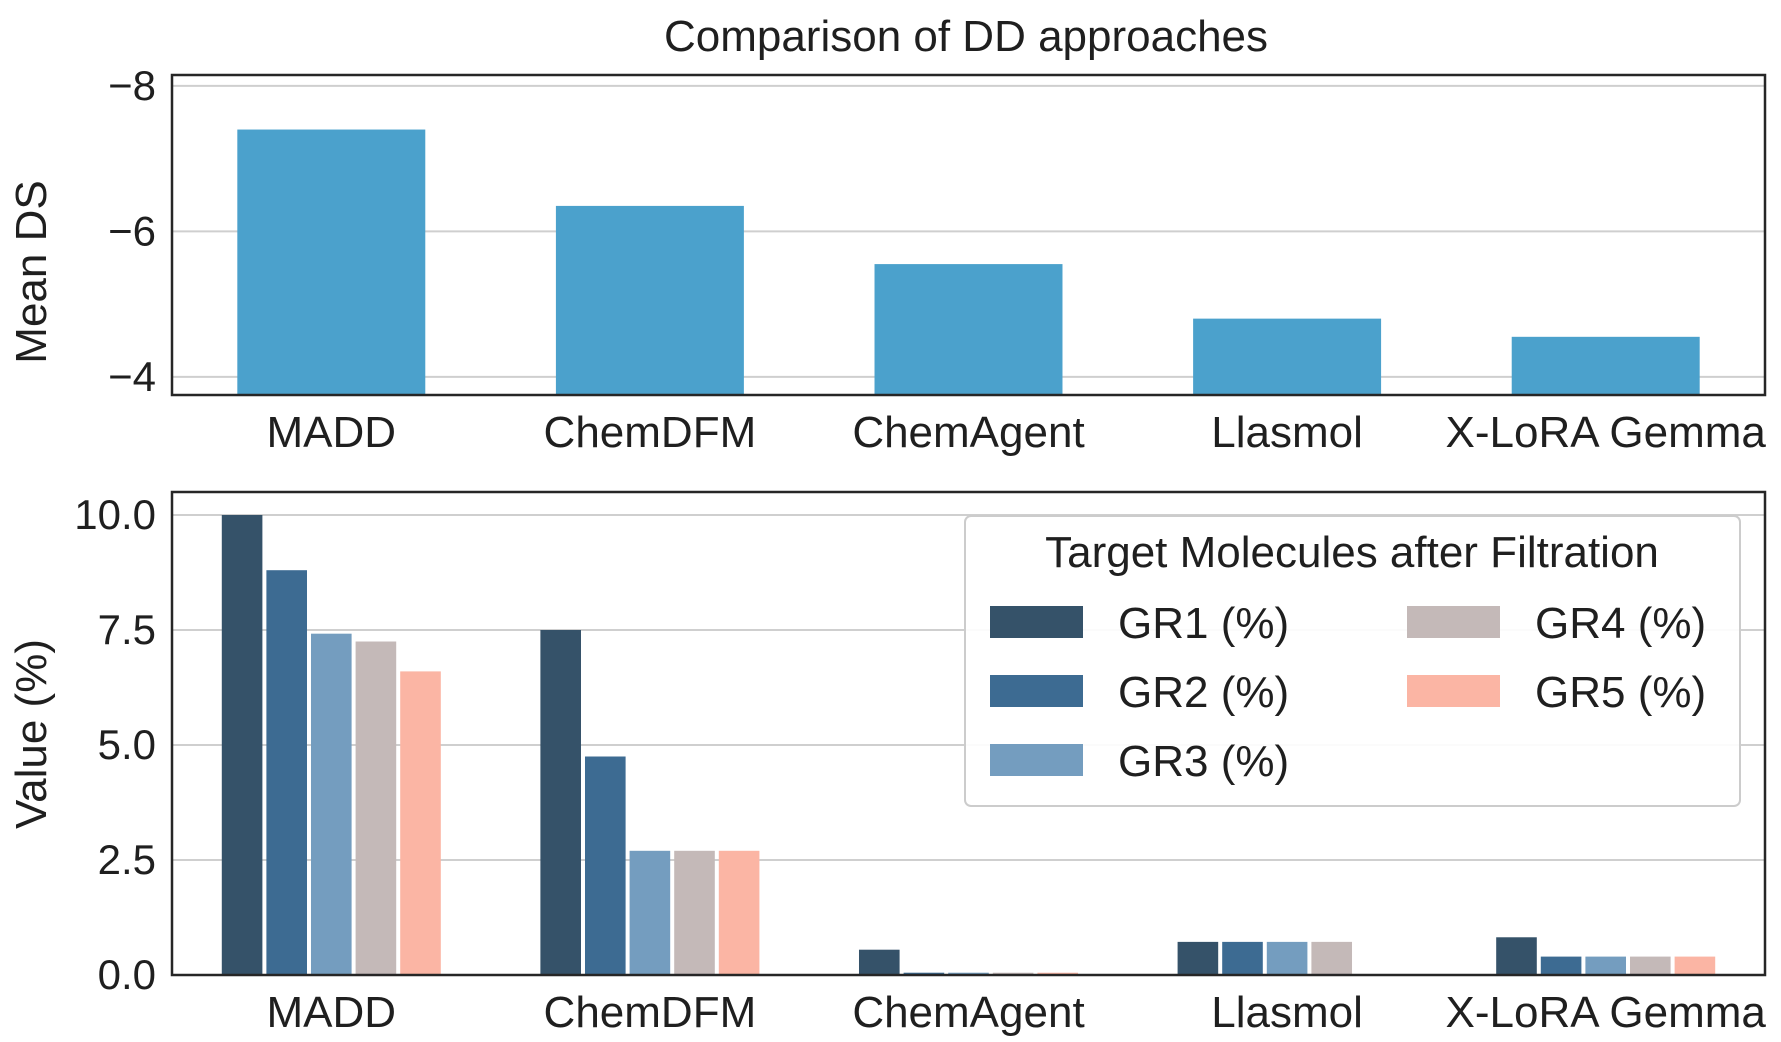 This screenshot has width=1781, height=1042. What do you see at coordinates (1198, 958) in the screenshot?
I see `bar-llasmol-gr1` at bounding box center [1198, 958].